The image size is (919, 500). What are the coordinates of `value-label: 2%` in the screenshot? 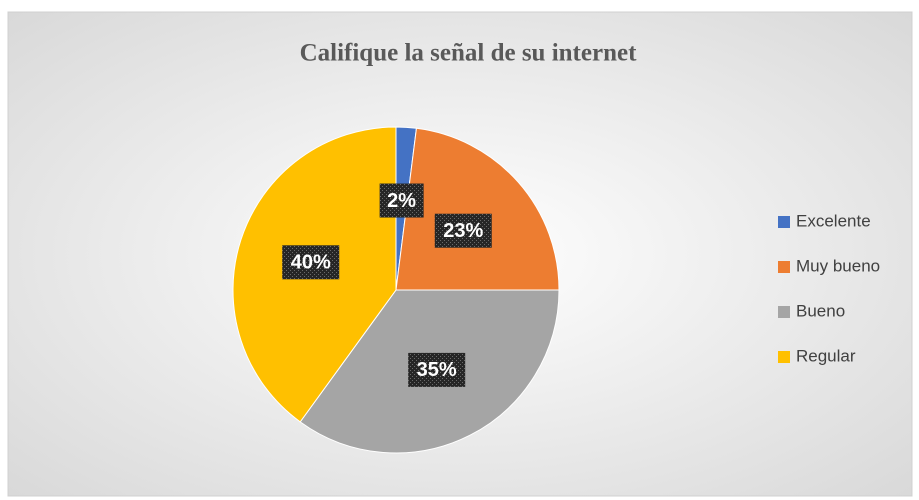 It's located at (401, 201).